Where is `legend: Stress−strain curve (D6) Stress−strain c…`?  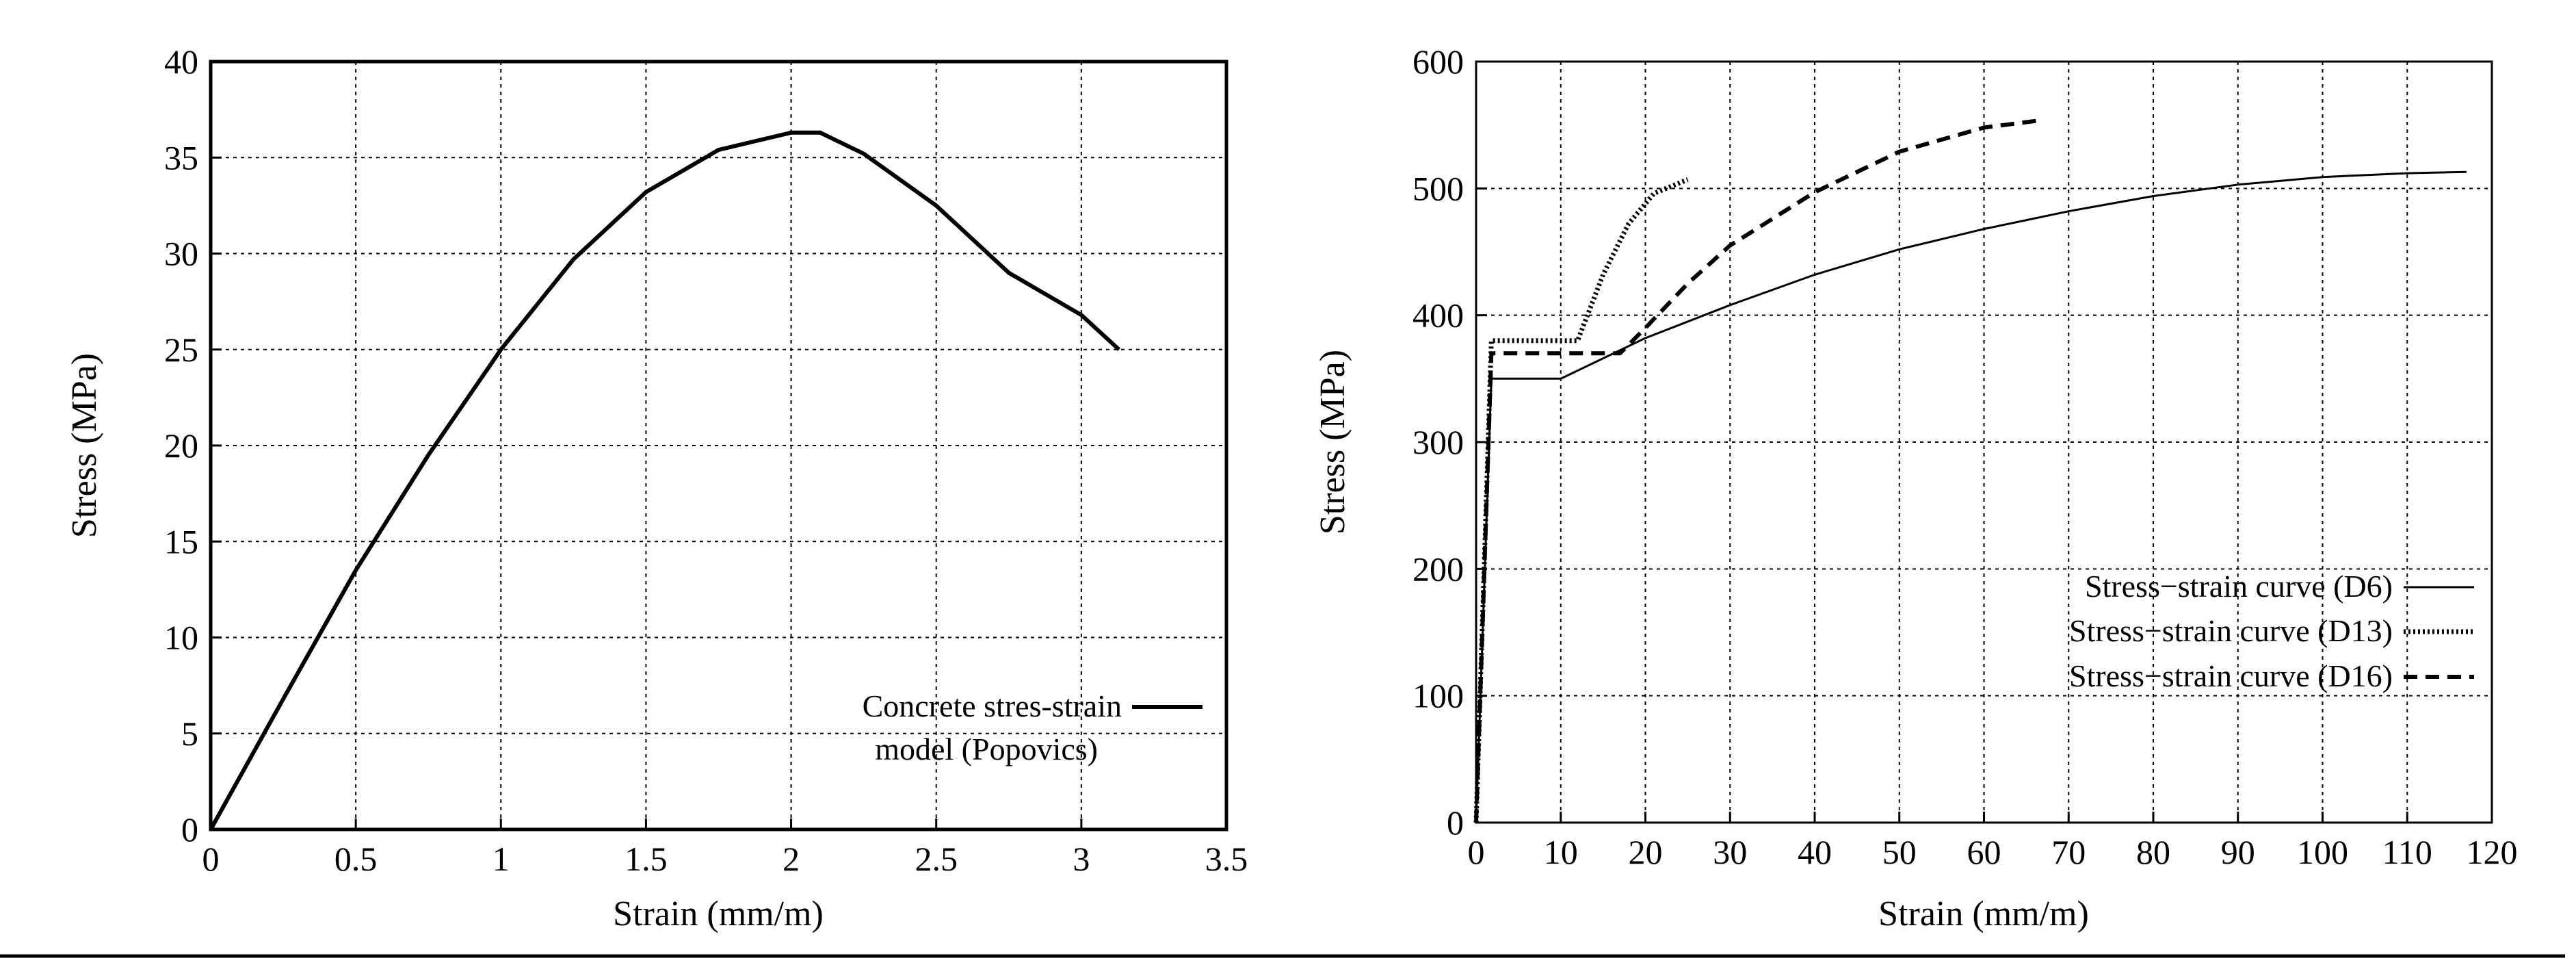 legend: Stress−strain curve (D6) Stress−strain c… is located at coordinates (2271, 631).